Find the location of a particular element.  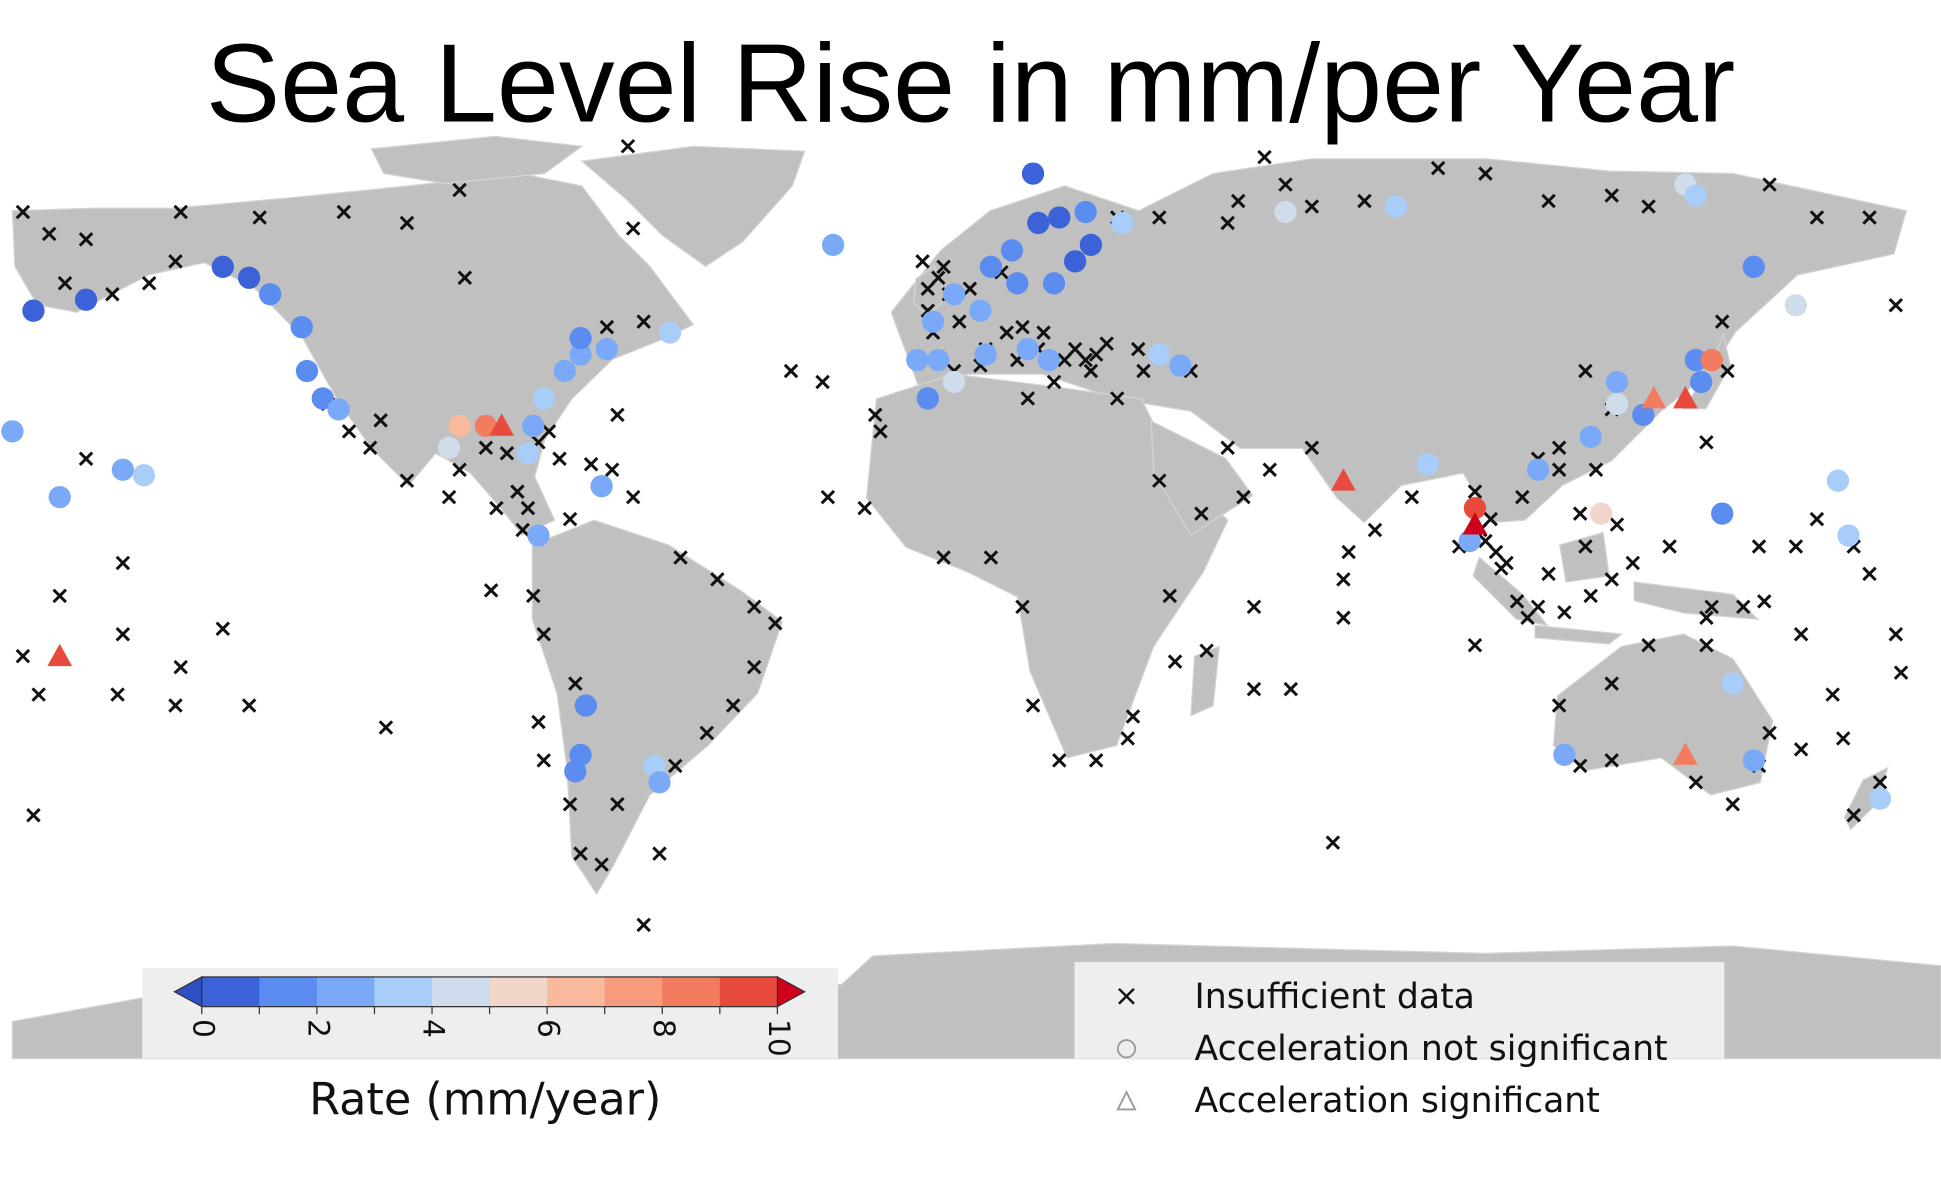

legend-x-marker-icon: × is located at coordinates (1126, 995).